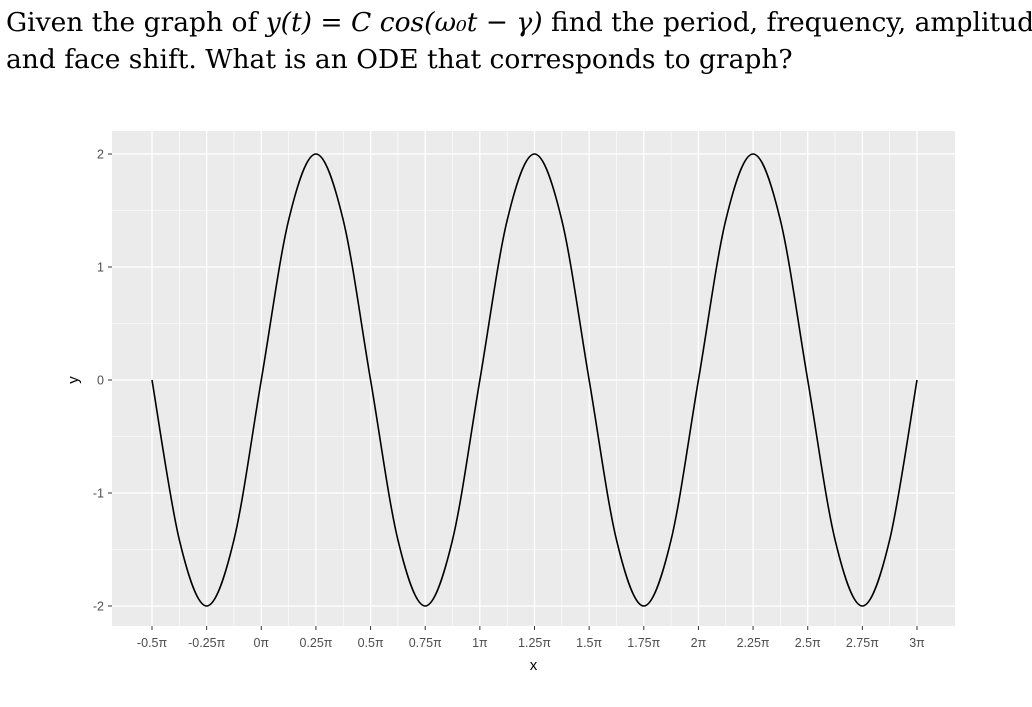 This screenshot has width=1032, height=707. What do you see at coordinates (206, 643) in the screenshot?
I see `x-tick-label: -0.25π` at bounding box center [206, 643].